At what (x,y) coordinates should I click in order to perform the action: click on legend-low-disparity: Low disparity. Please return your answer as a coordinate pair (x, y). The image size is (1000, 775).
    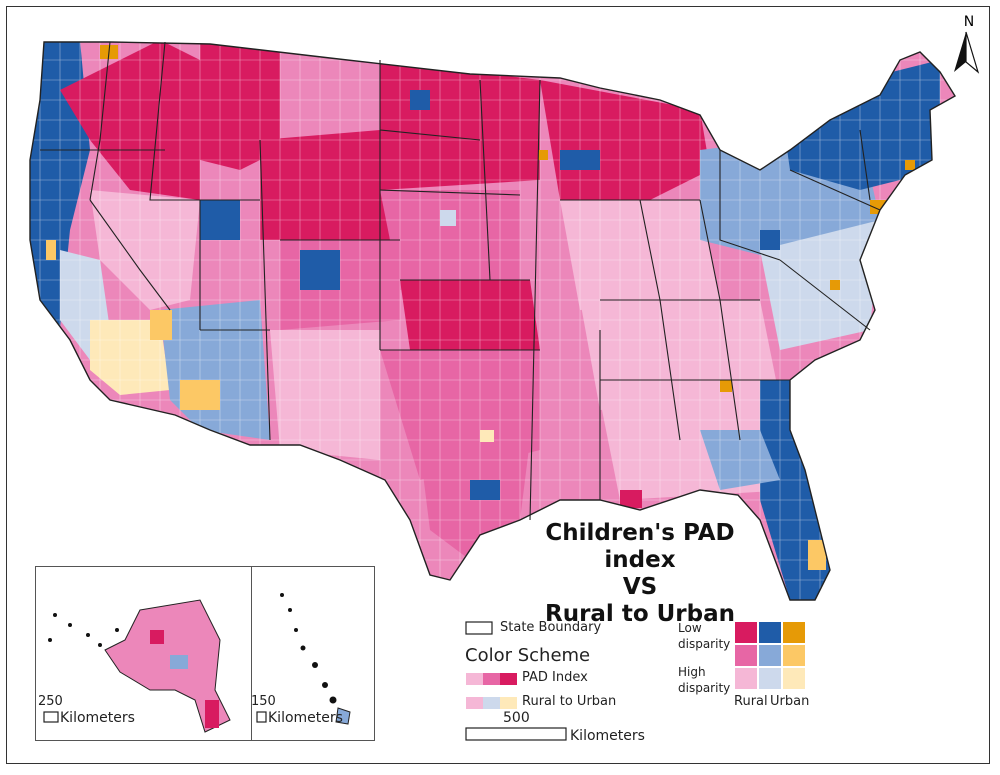
    Looking at the image, I should click on (704, 636).